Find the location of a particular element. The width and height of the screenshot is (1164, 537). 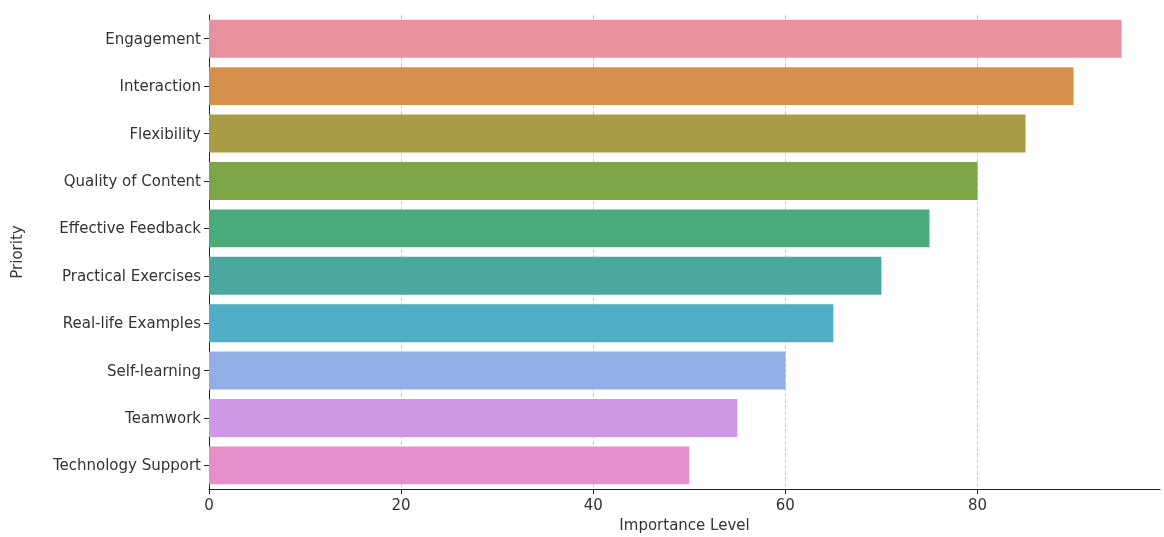

y-tick-label: Teamwork is located at coordinates (163, 417).